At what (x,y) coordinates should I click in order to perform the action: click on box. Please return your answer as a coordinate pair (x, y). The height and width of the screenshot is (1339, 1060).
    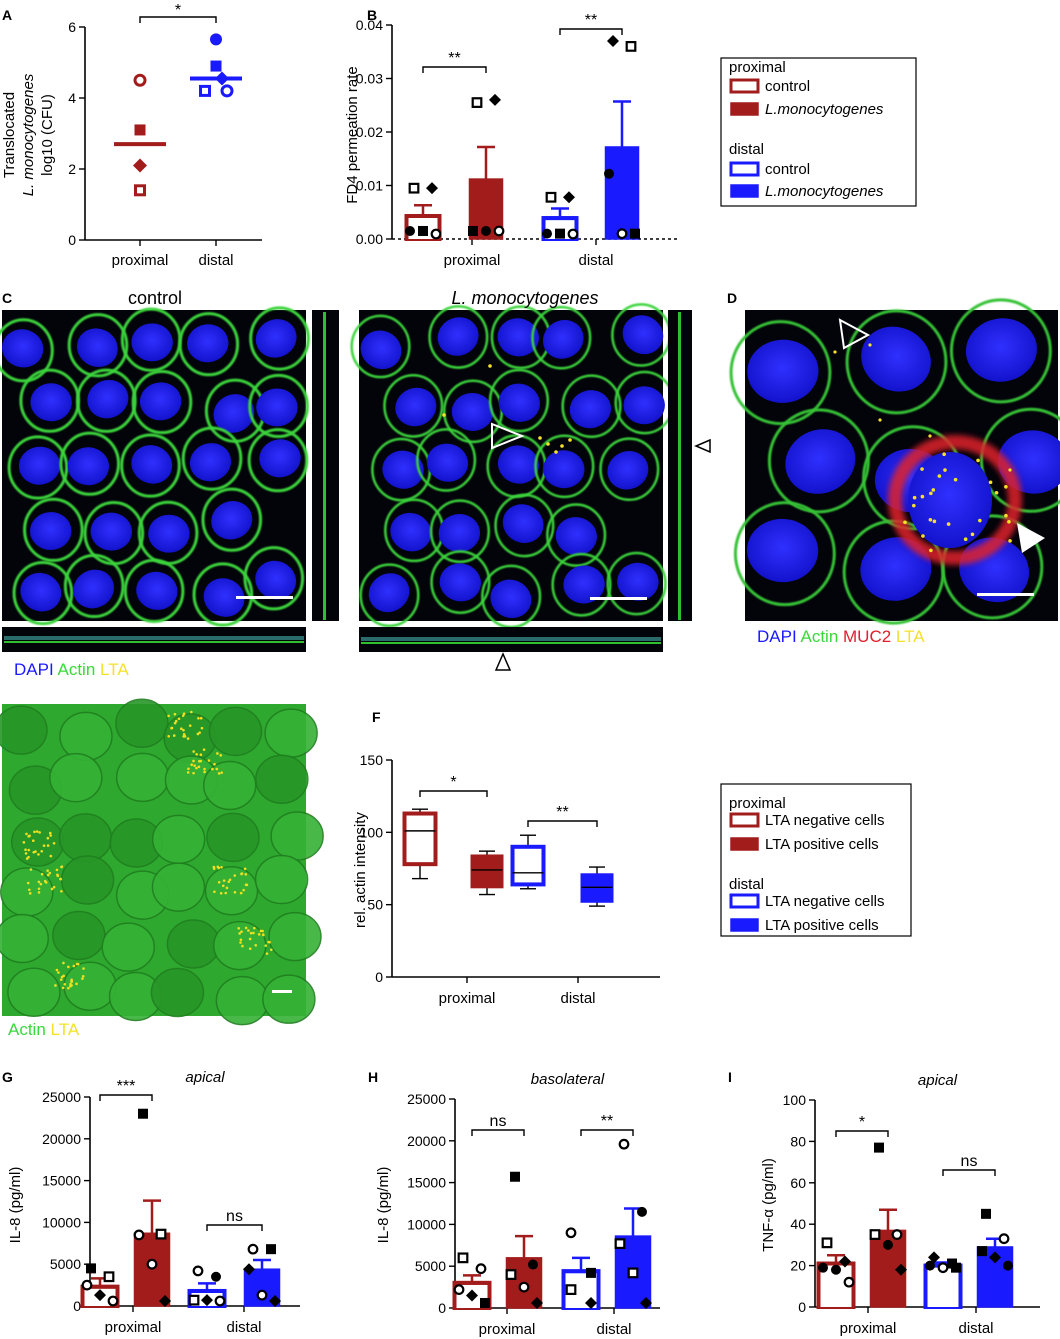
    Looking at the image, I should click on (528, 865).